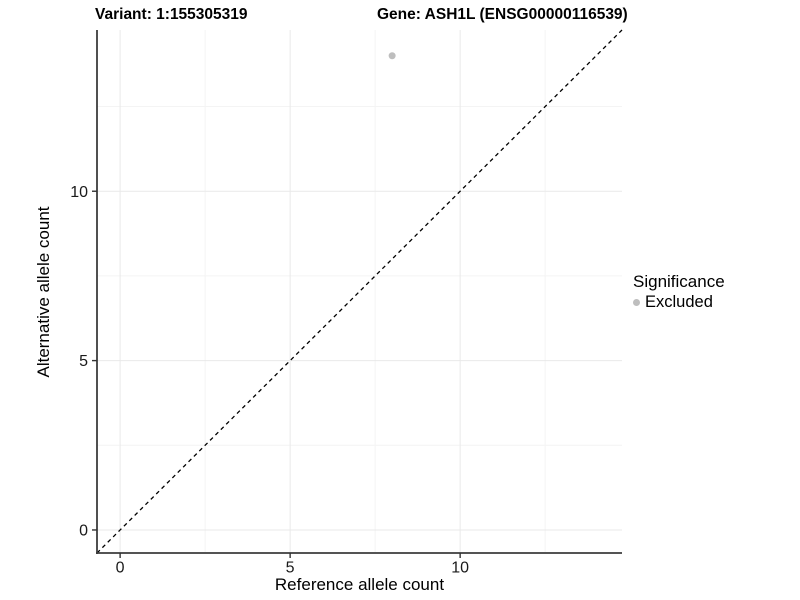 The image size is (800, 600). What do you see at coordinates (636, 302) in the screenshot?
I see `legend-point-icon` at bounding box center [636, 302].